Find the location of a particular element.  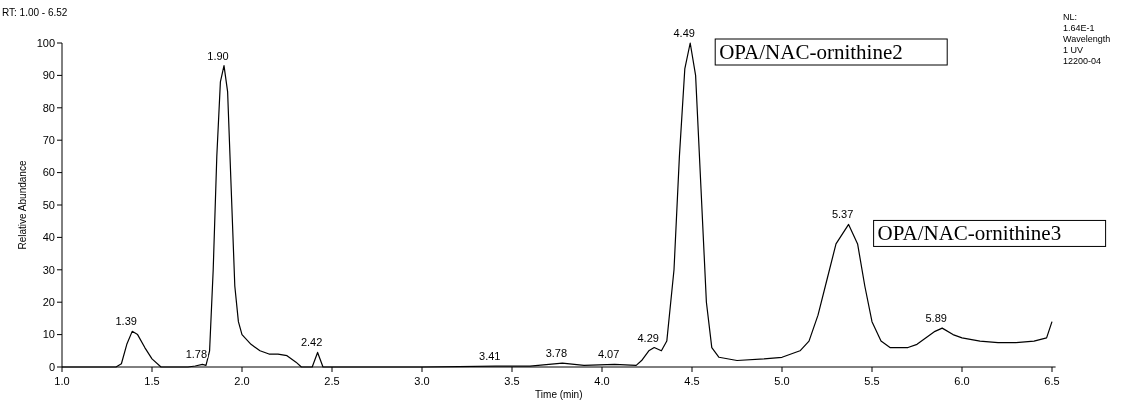

x-tick-label: 6.5 is located at coordinates (1052, 381).